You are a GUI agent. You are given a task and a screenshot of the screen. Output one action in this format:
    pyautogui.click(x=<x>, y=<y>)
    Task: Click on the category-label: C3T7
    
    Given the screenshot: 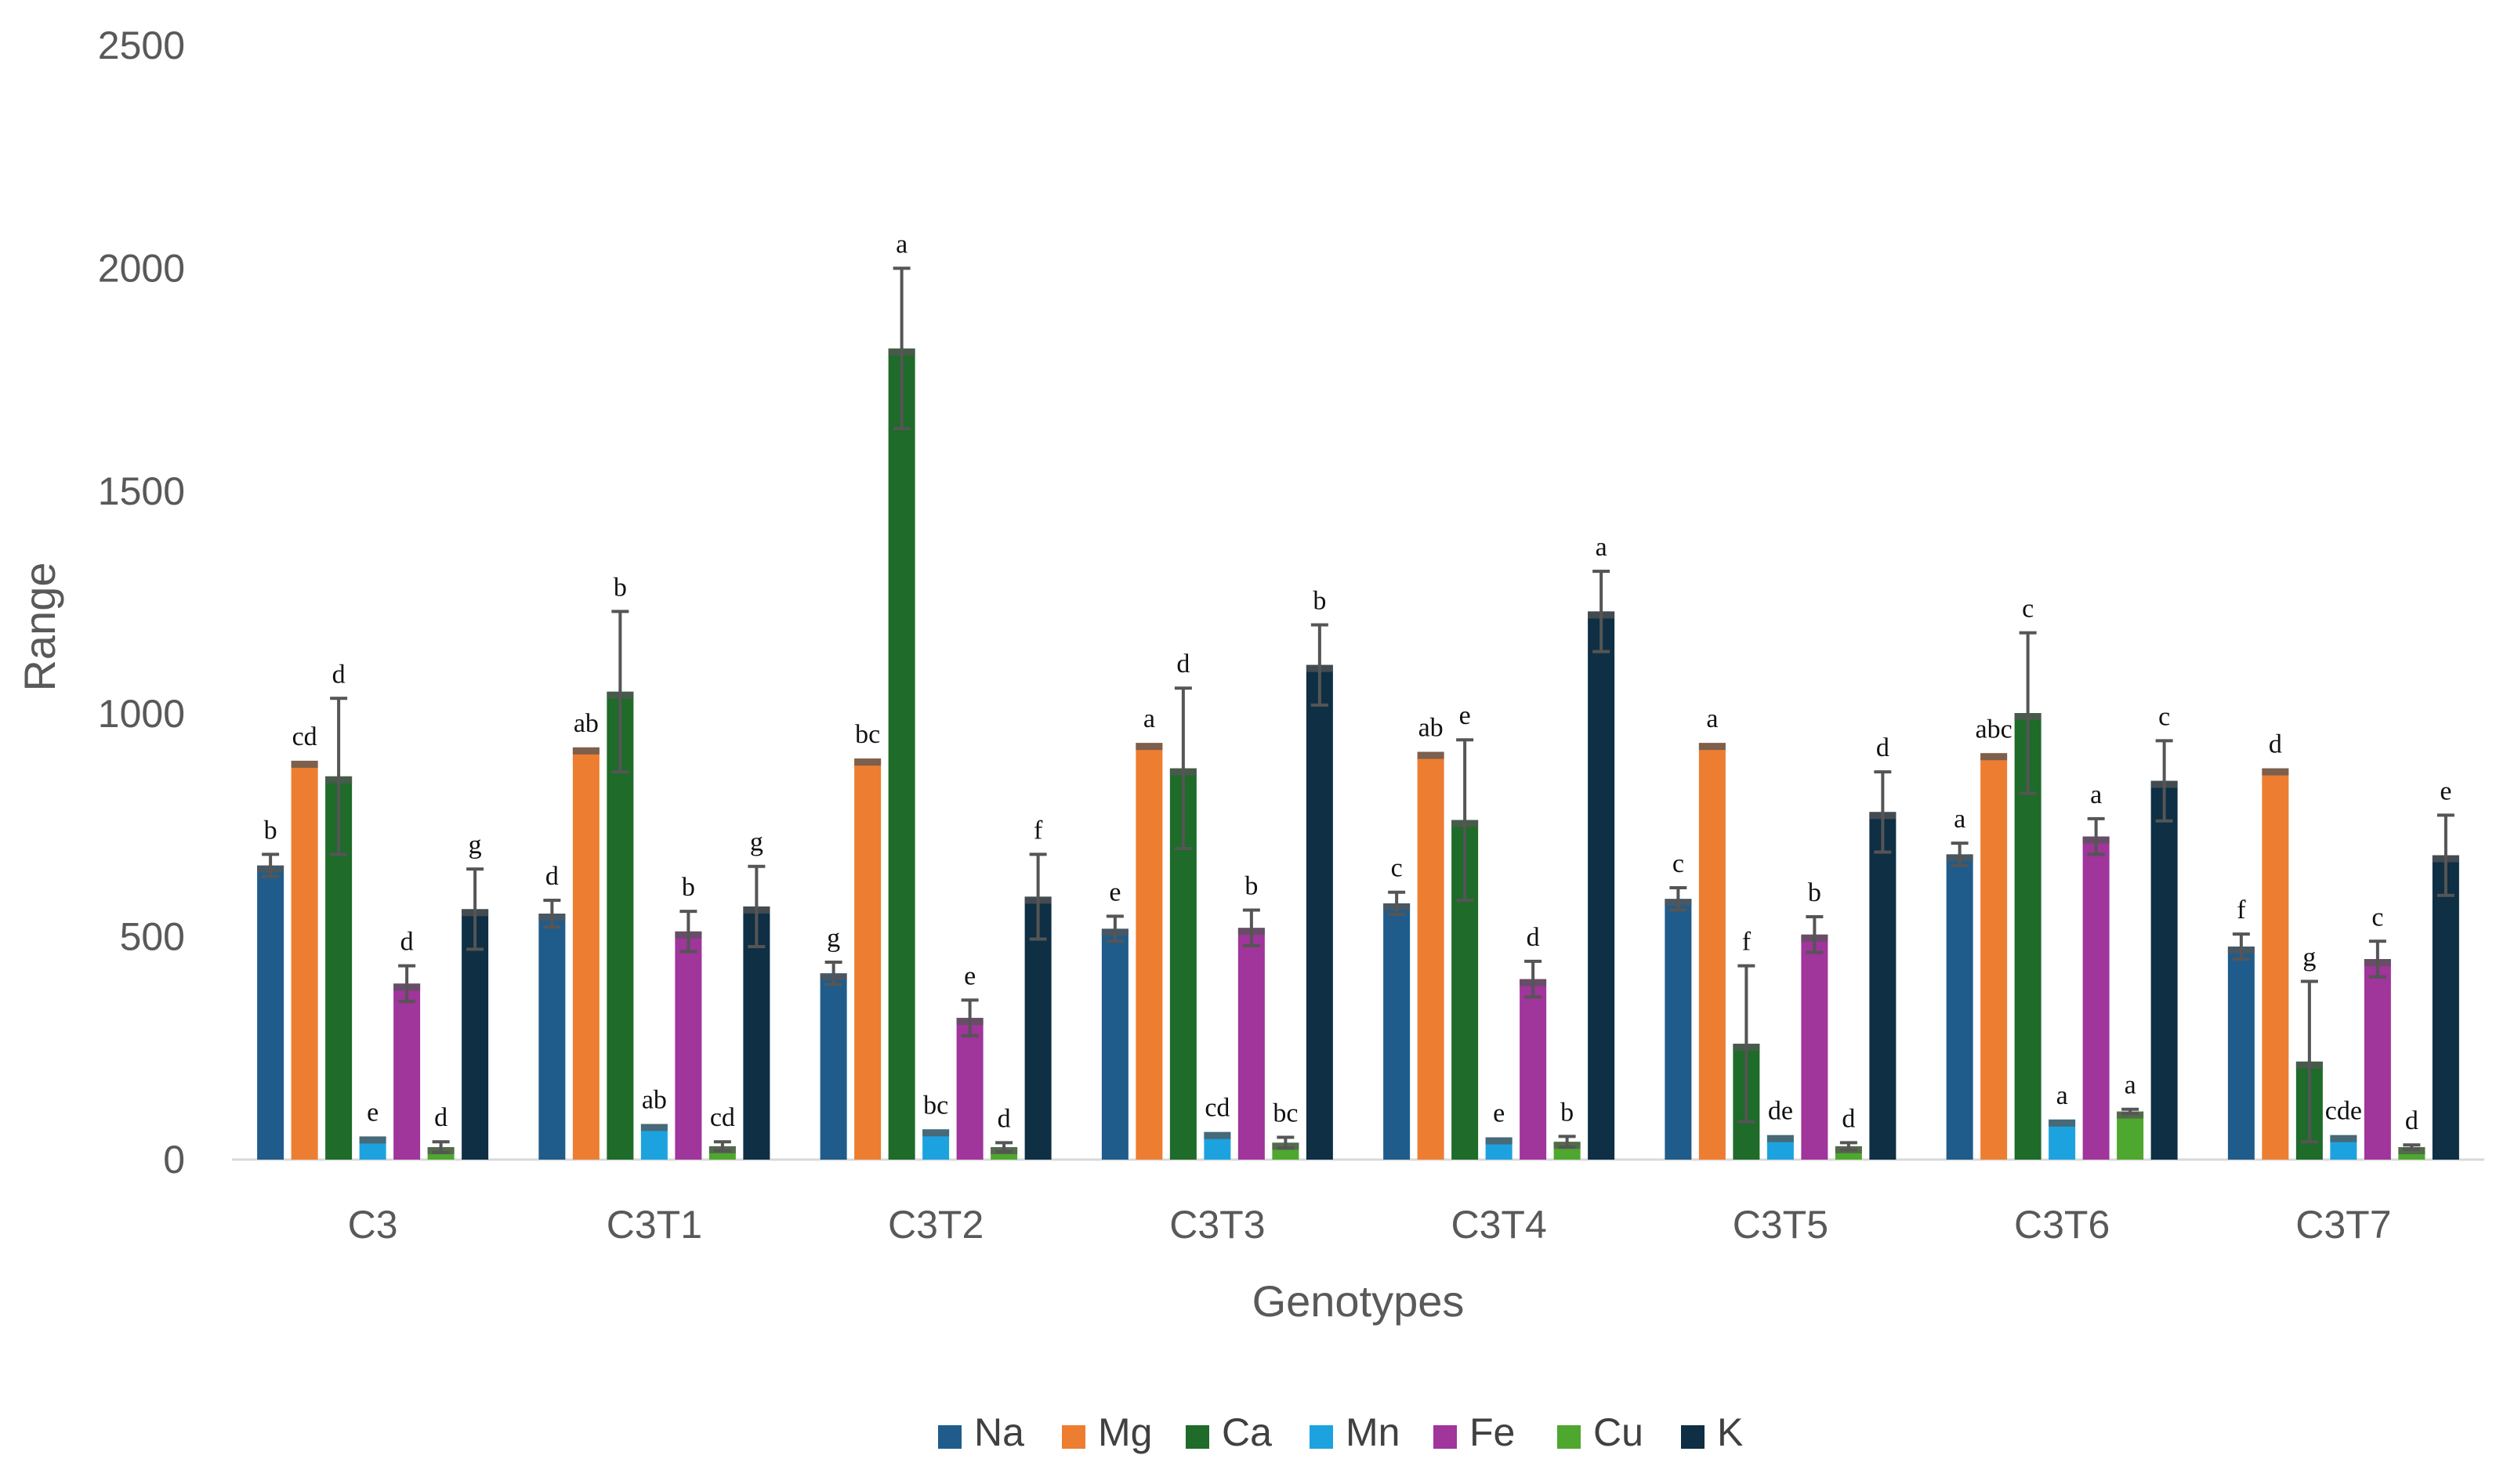 What is the action you would take?
    pyautogui.click(x=2343, y=1225)
    